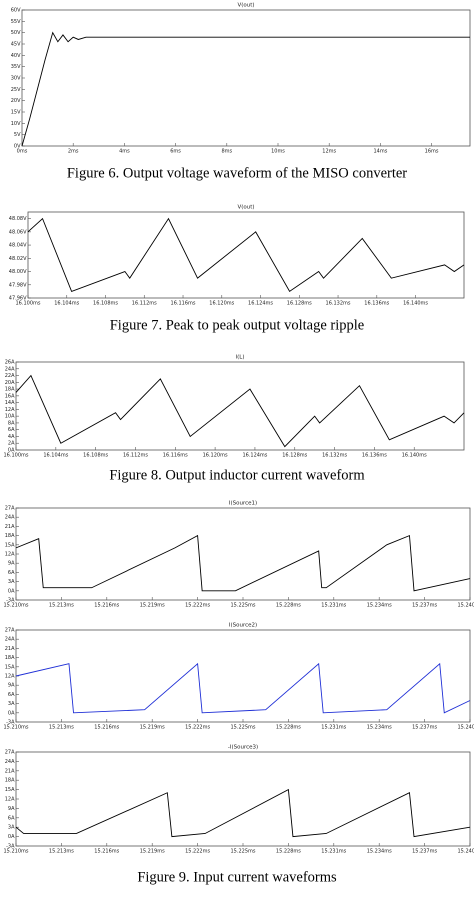 The width and height of the screenshot is (474, 910). Describe the element at coordinates (380, 152) in the screenshot. I see `x-tick-label: 14ms` at that location.